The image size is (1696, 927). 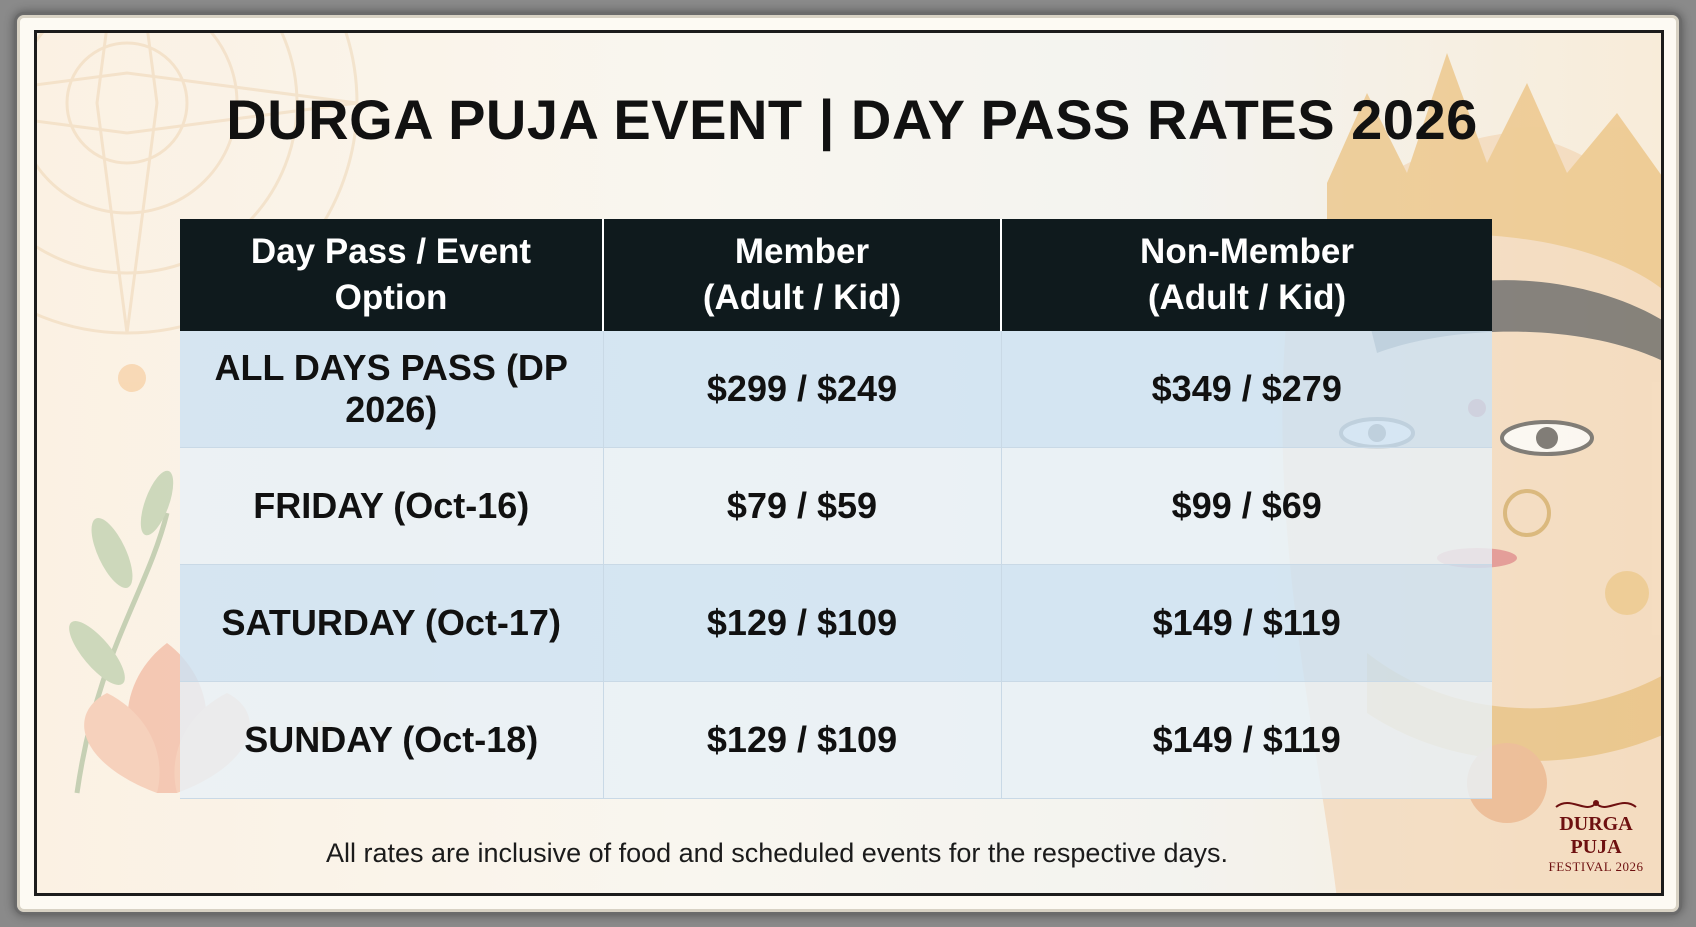 I want to click on option-cell: SUNDAY (Oct-18), so click(x=392, y=740).